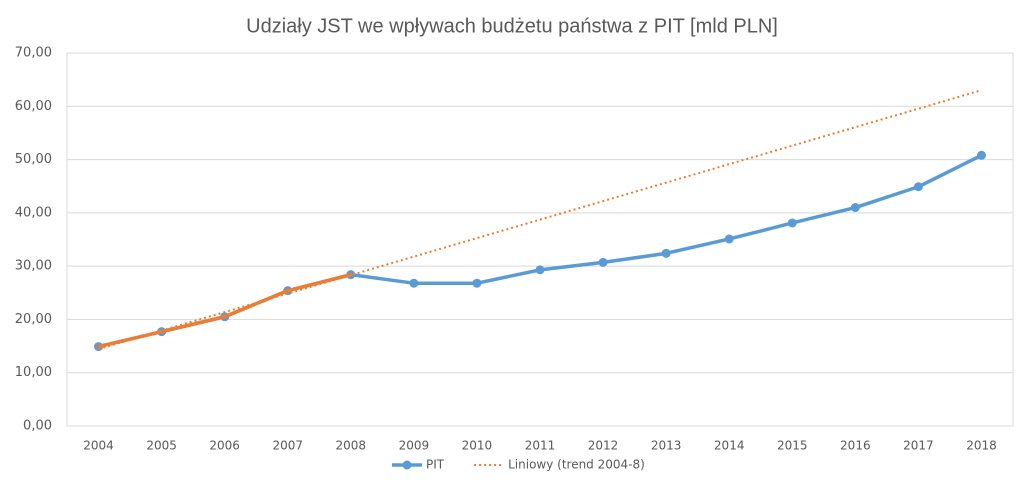 The width and height of the screenshot is (1024, 485). I want to click on y-tick-label: 20,00, so click(33, 319).